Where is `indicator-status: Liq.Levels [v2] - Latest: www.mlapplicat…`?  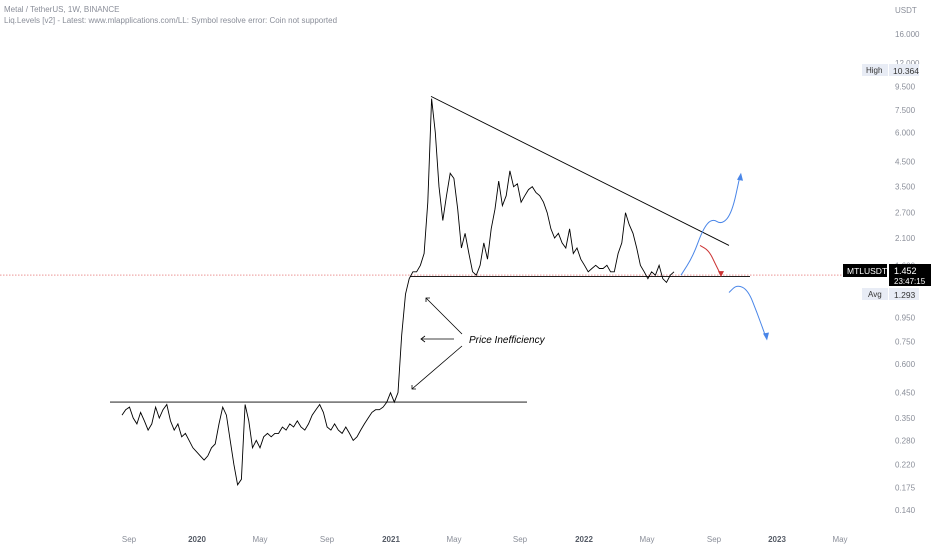 indicator-status: Liq.Levels [v2] - Latest: www.mlapplicat… is located at coordinates (171, 20).